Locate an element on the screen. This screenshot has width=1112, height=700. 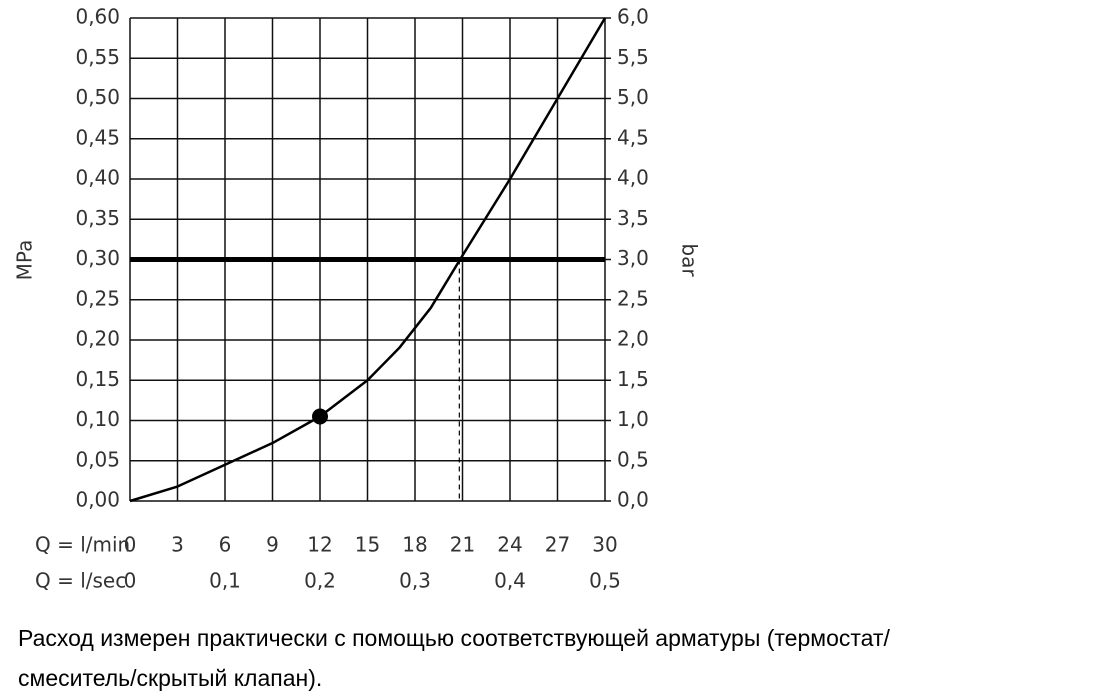
x2-tick-label: 0,1 is located at coordinates (225, 581).